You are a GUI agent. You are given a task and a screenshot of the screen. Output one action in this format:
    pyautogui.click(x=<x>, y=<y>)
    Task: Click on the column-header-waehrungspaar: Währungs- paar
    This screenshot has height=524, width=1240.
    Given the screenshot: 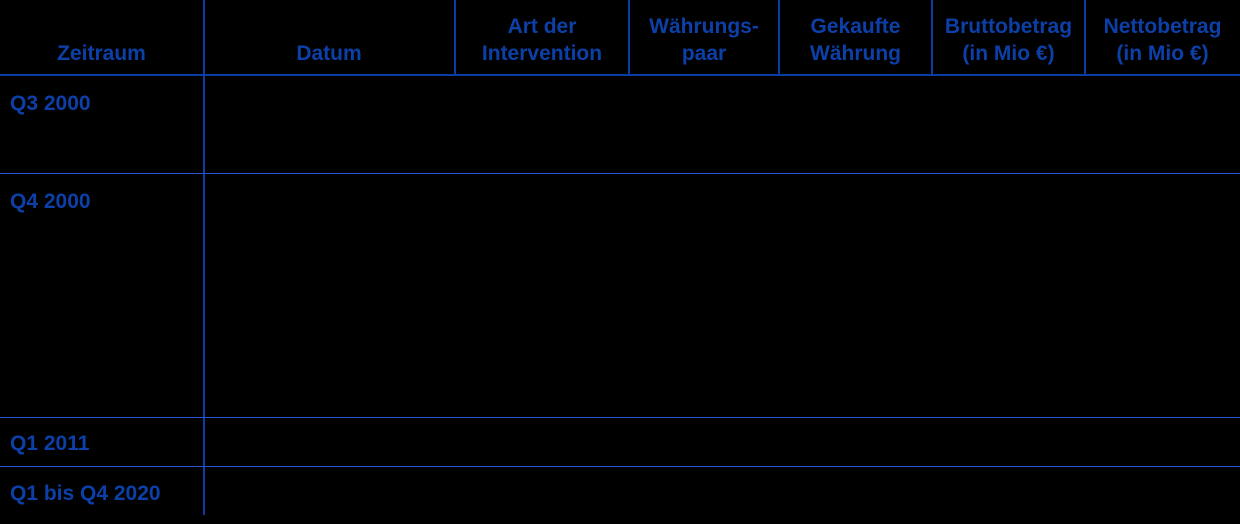 What is the action you would take?
    pyautogui.click(x=704, y=40)
    